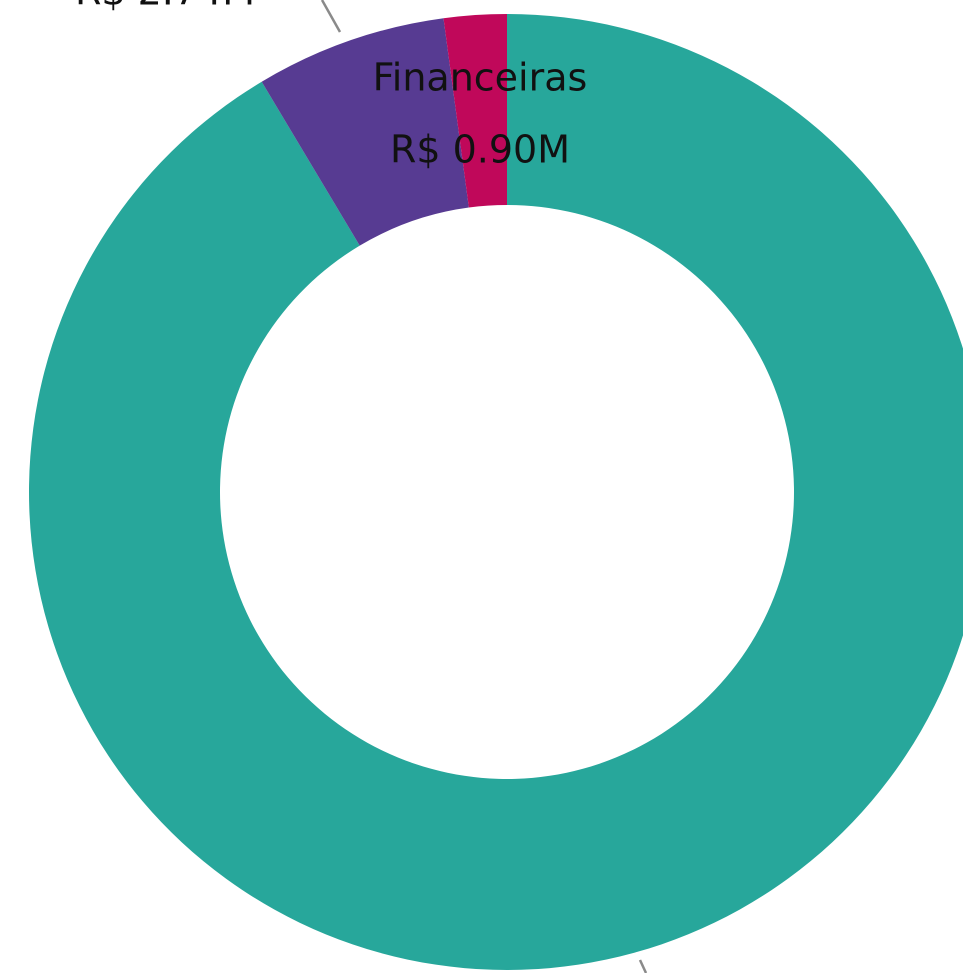 This screenshot has height=973, width=963. I want to click on slice-label: Financeiras, so click(480, 78).